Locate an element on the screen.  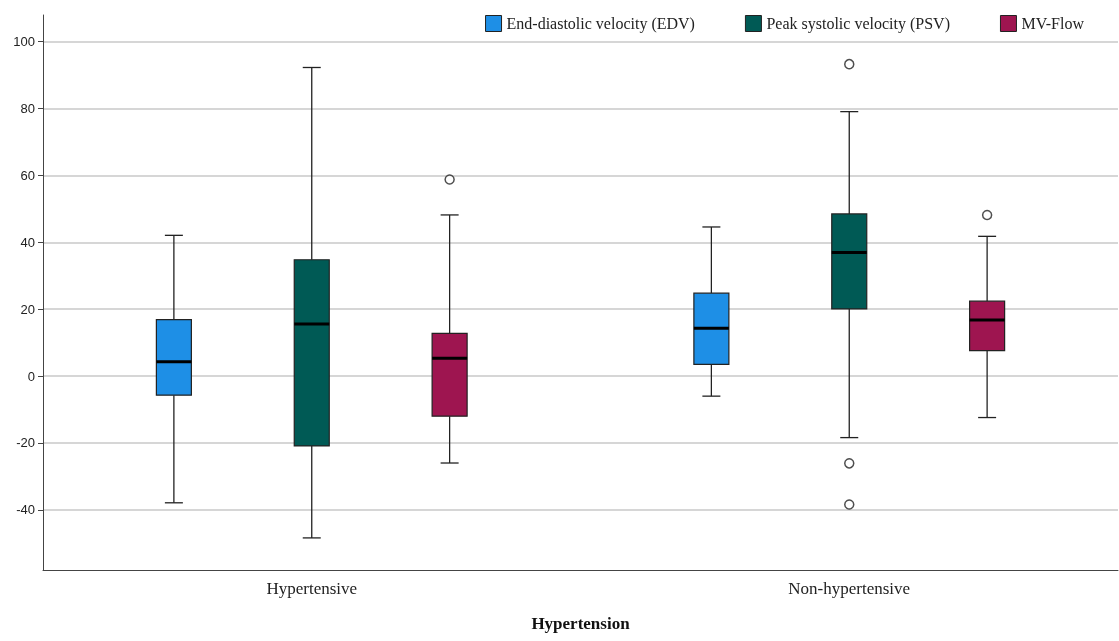
x-tick-label: Hypertensive is located at coordinates (312, 588).